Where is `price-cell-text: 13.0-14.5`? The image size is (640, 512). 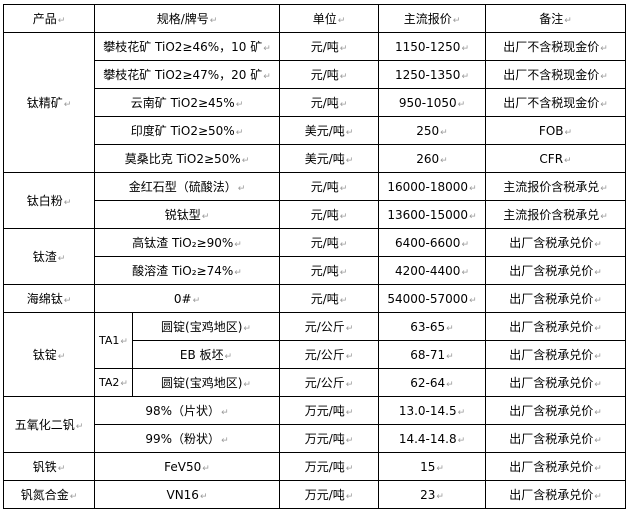
price-cell-text: 13.0-14.5 is located at coordinates (432, 411).